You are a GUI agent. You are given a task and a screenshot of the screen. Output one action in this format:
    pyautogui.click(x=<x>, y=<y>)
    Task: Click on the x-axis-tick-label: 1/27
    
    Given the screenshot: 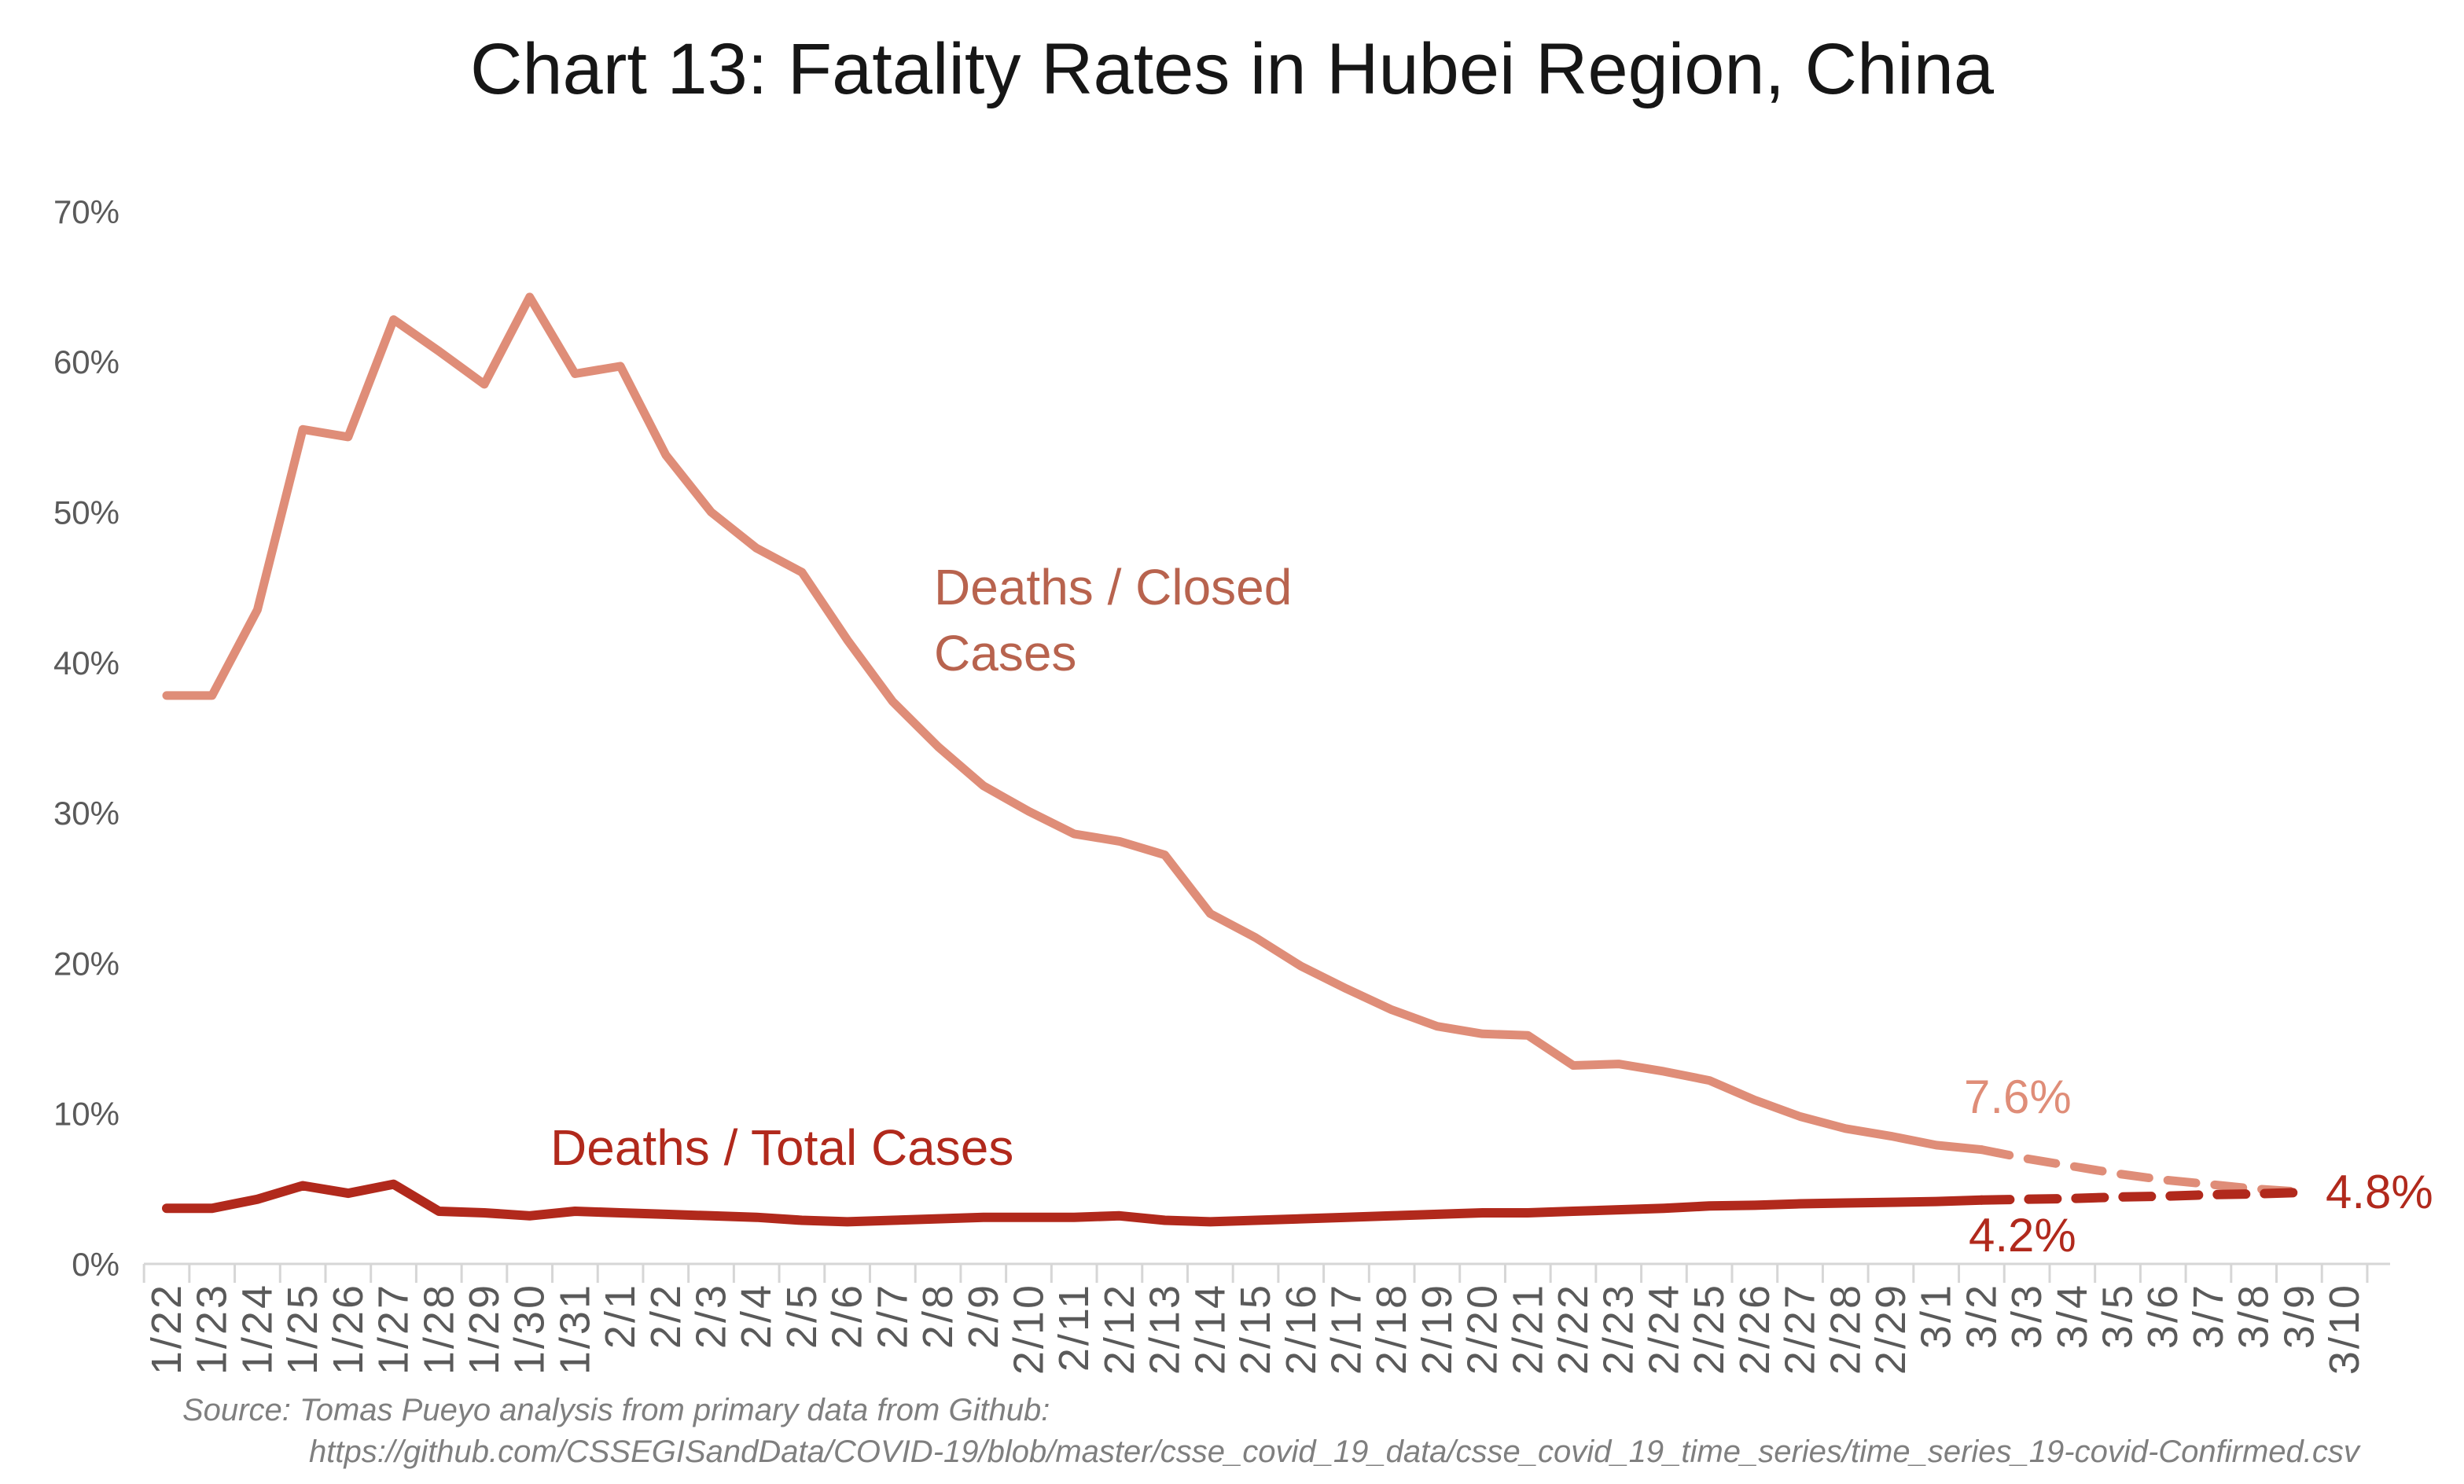 What is the action you would take?
    pyautogui.click(x=393, y=1329)
    